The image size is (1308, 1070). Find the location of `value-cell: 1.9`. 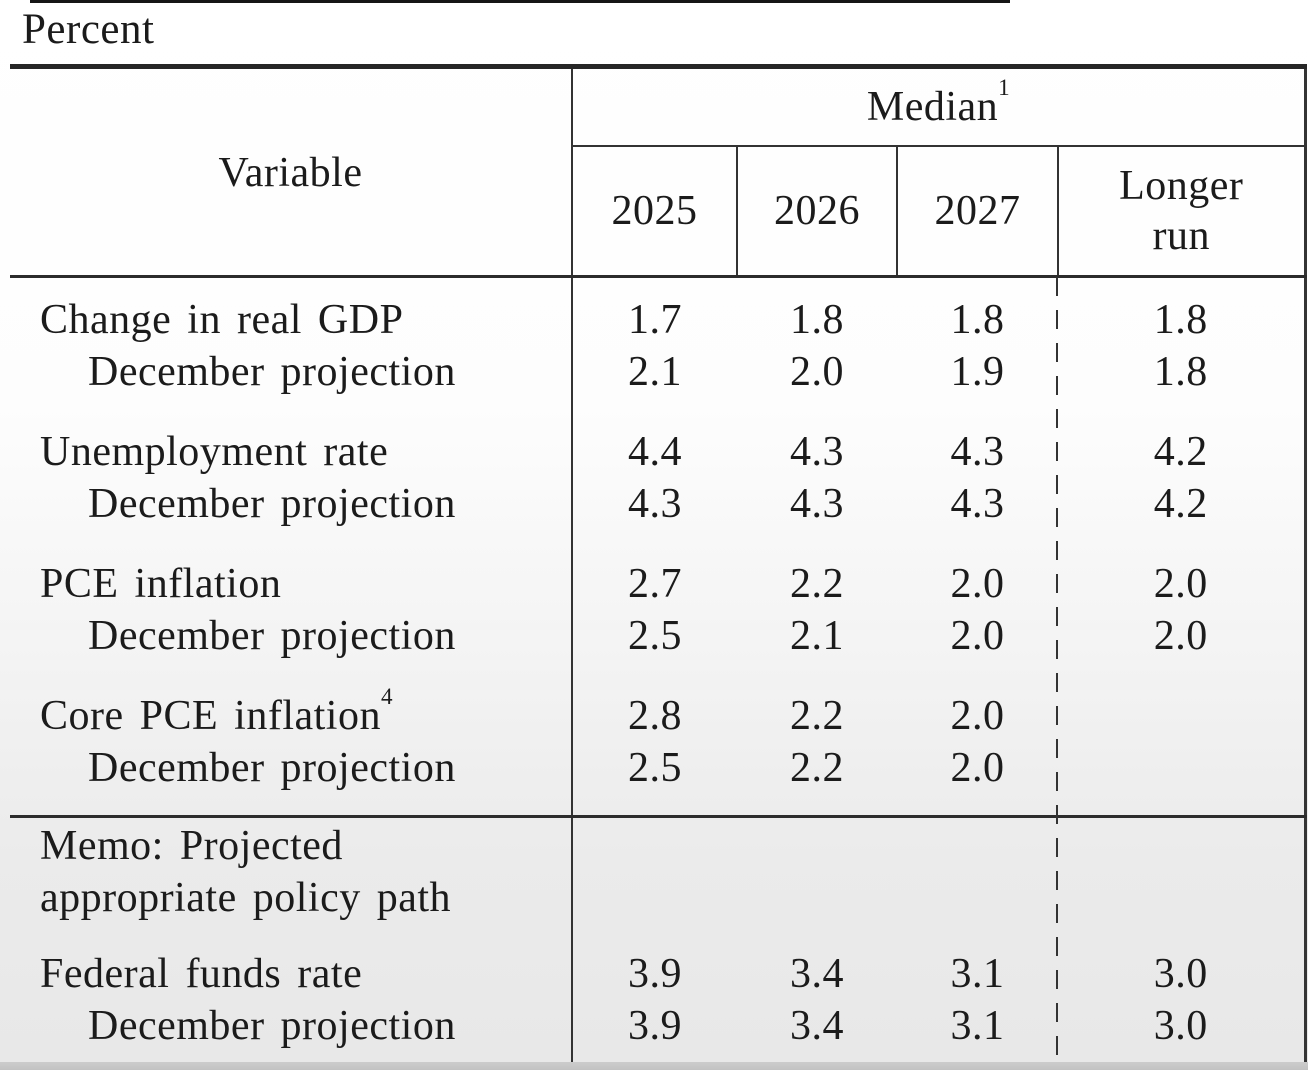

value-cell: 1.9 is located at coordinates (977, 372).